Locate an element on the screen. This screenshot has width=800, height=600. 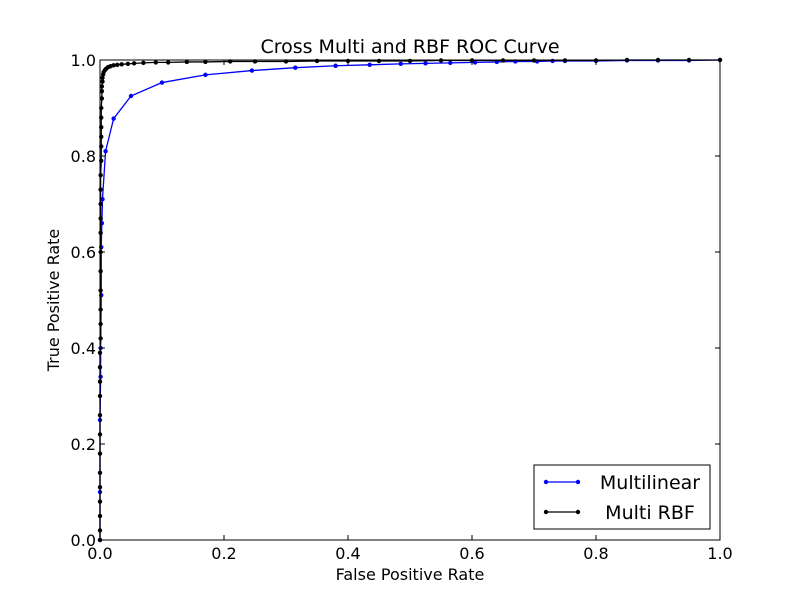
y-tick-label: 0.6 is located at coordinates (83, 252).